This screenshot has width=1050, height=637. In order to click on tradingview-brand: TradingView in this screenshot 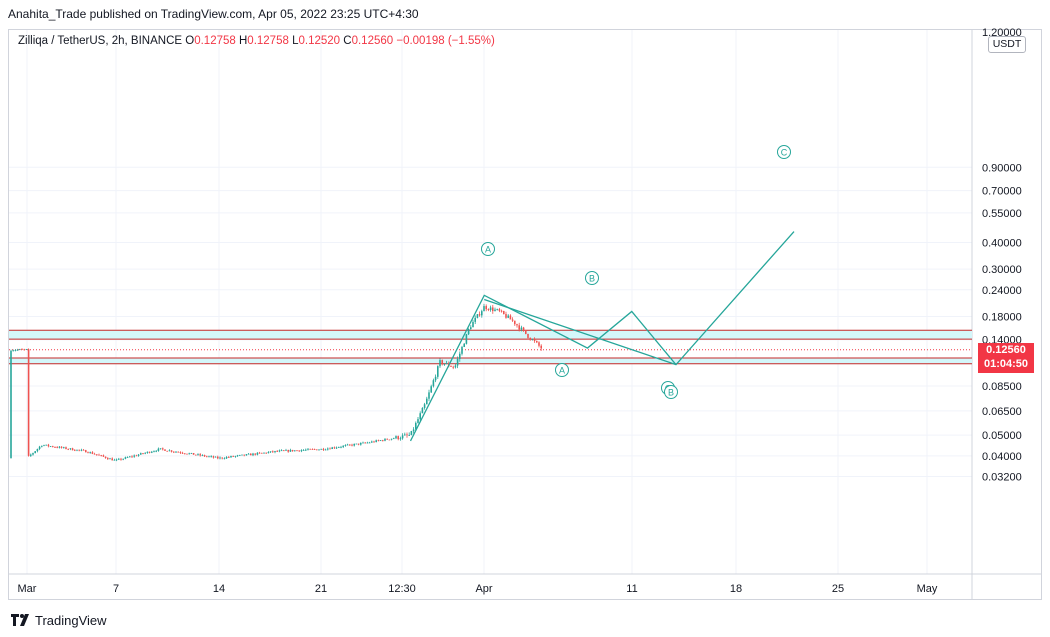, I will do `click(71, 620)`.